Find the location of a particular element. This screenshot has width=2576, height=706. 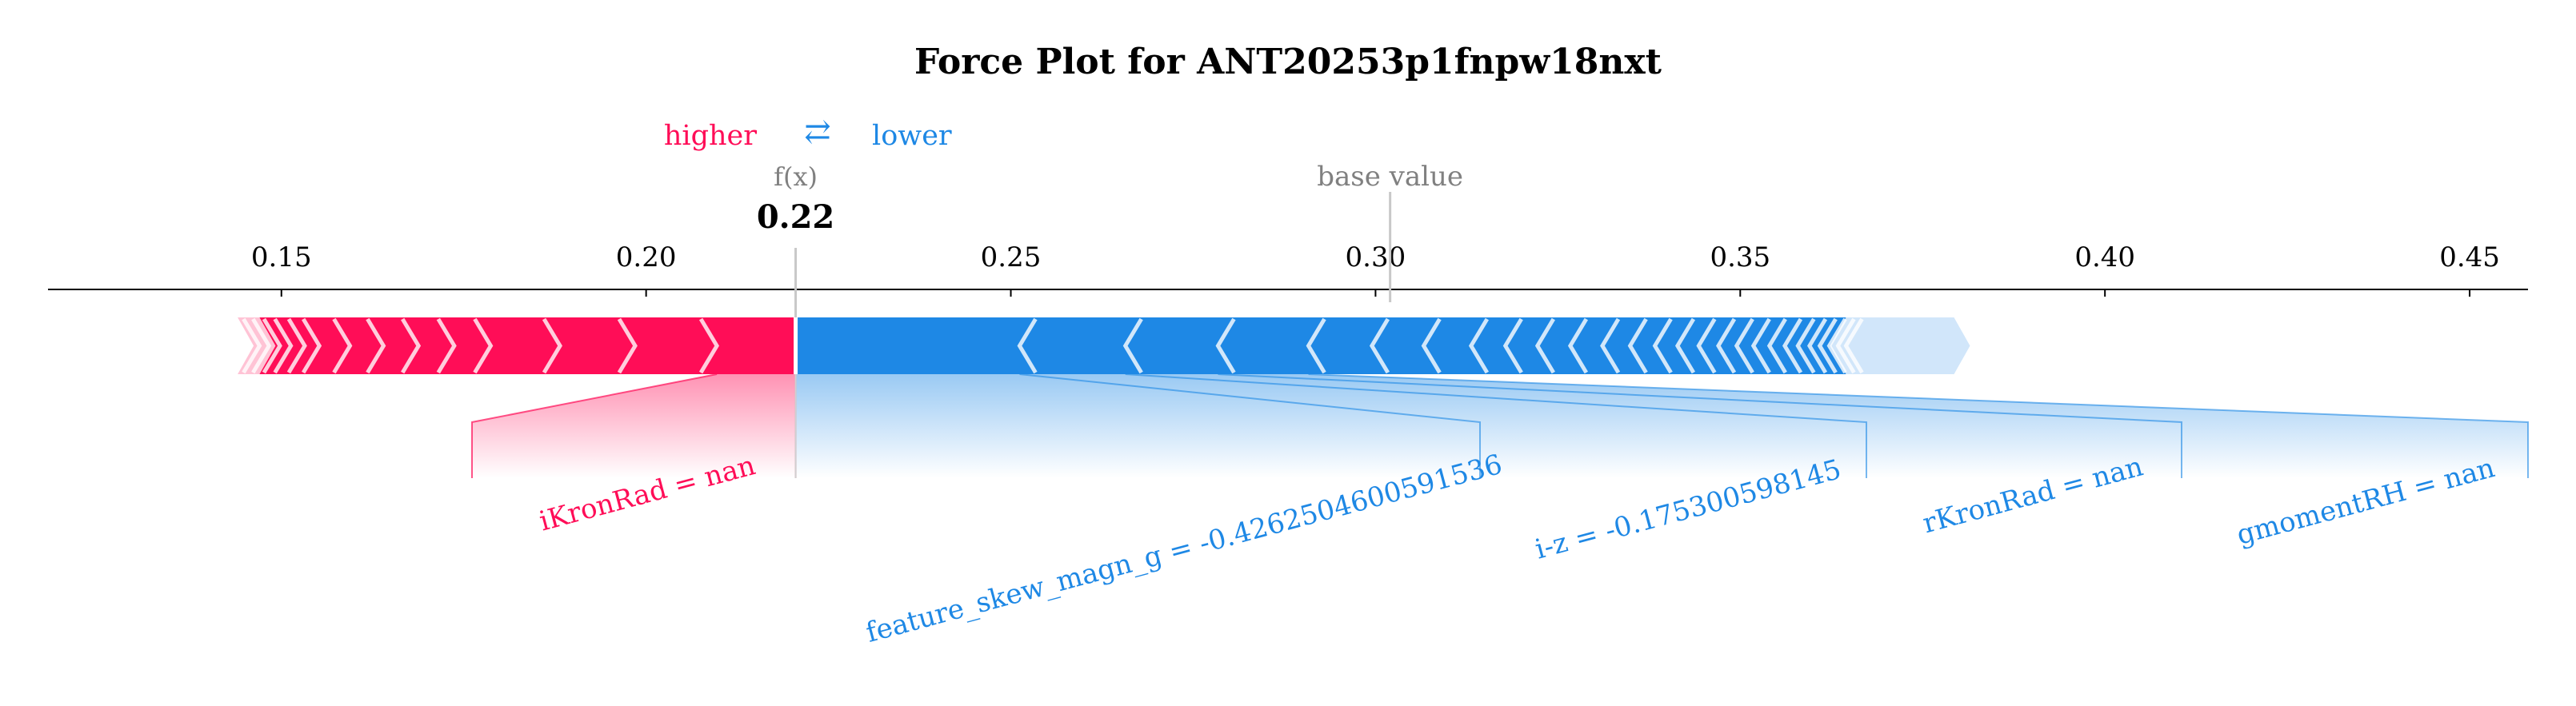

axis-tick-label: 0.25 is located at coordinates (1011, 257).